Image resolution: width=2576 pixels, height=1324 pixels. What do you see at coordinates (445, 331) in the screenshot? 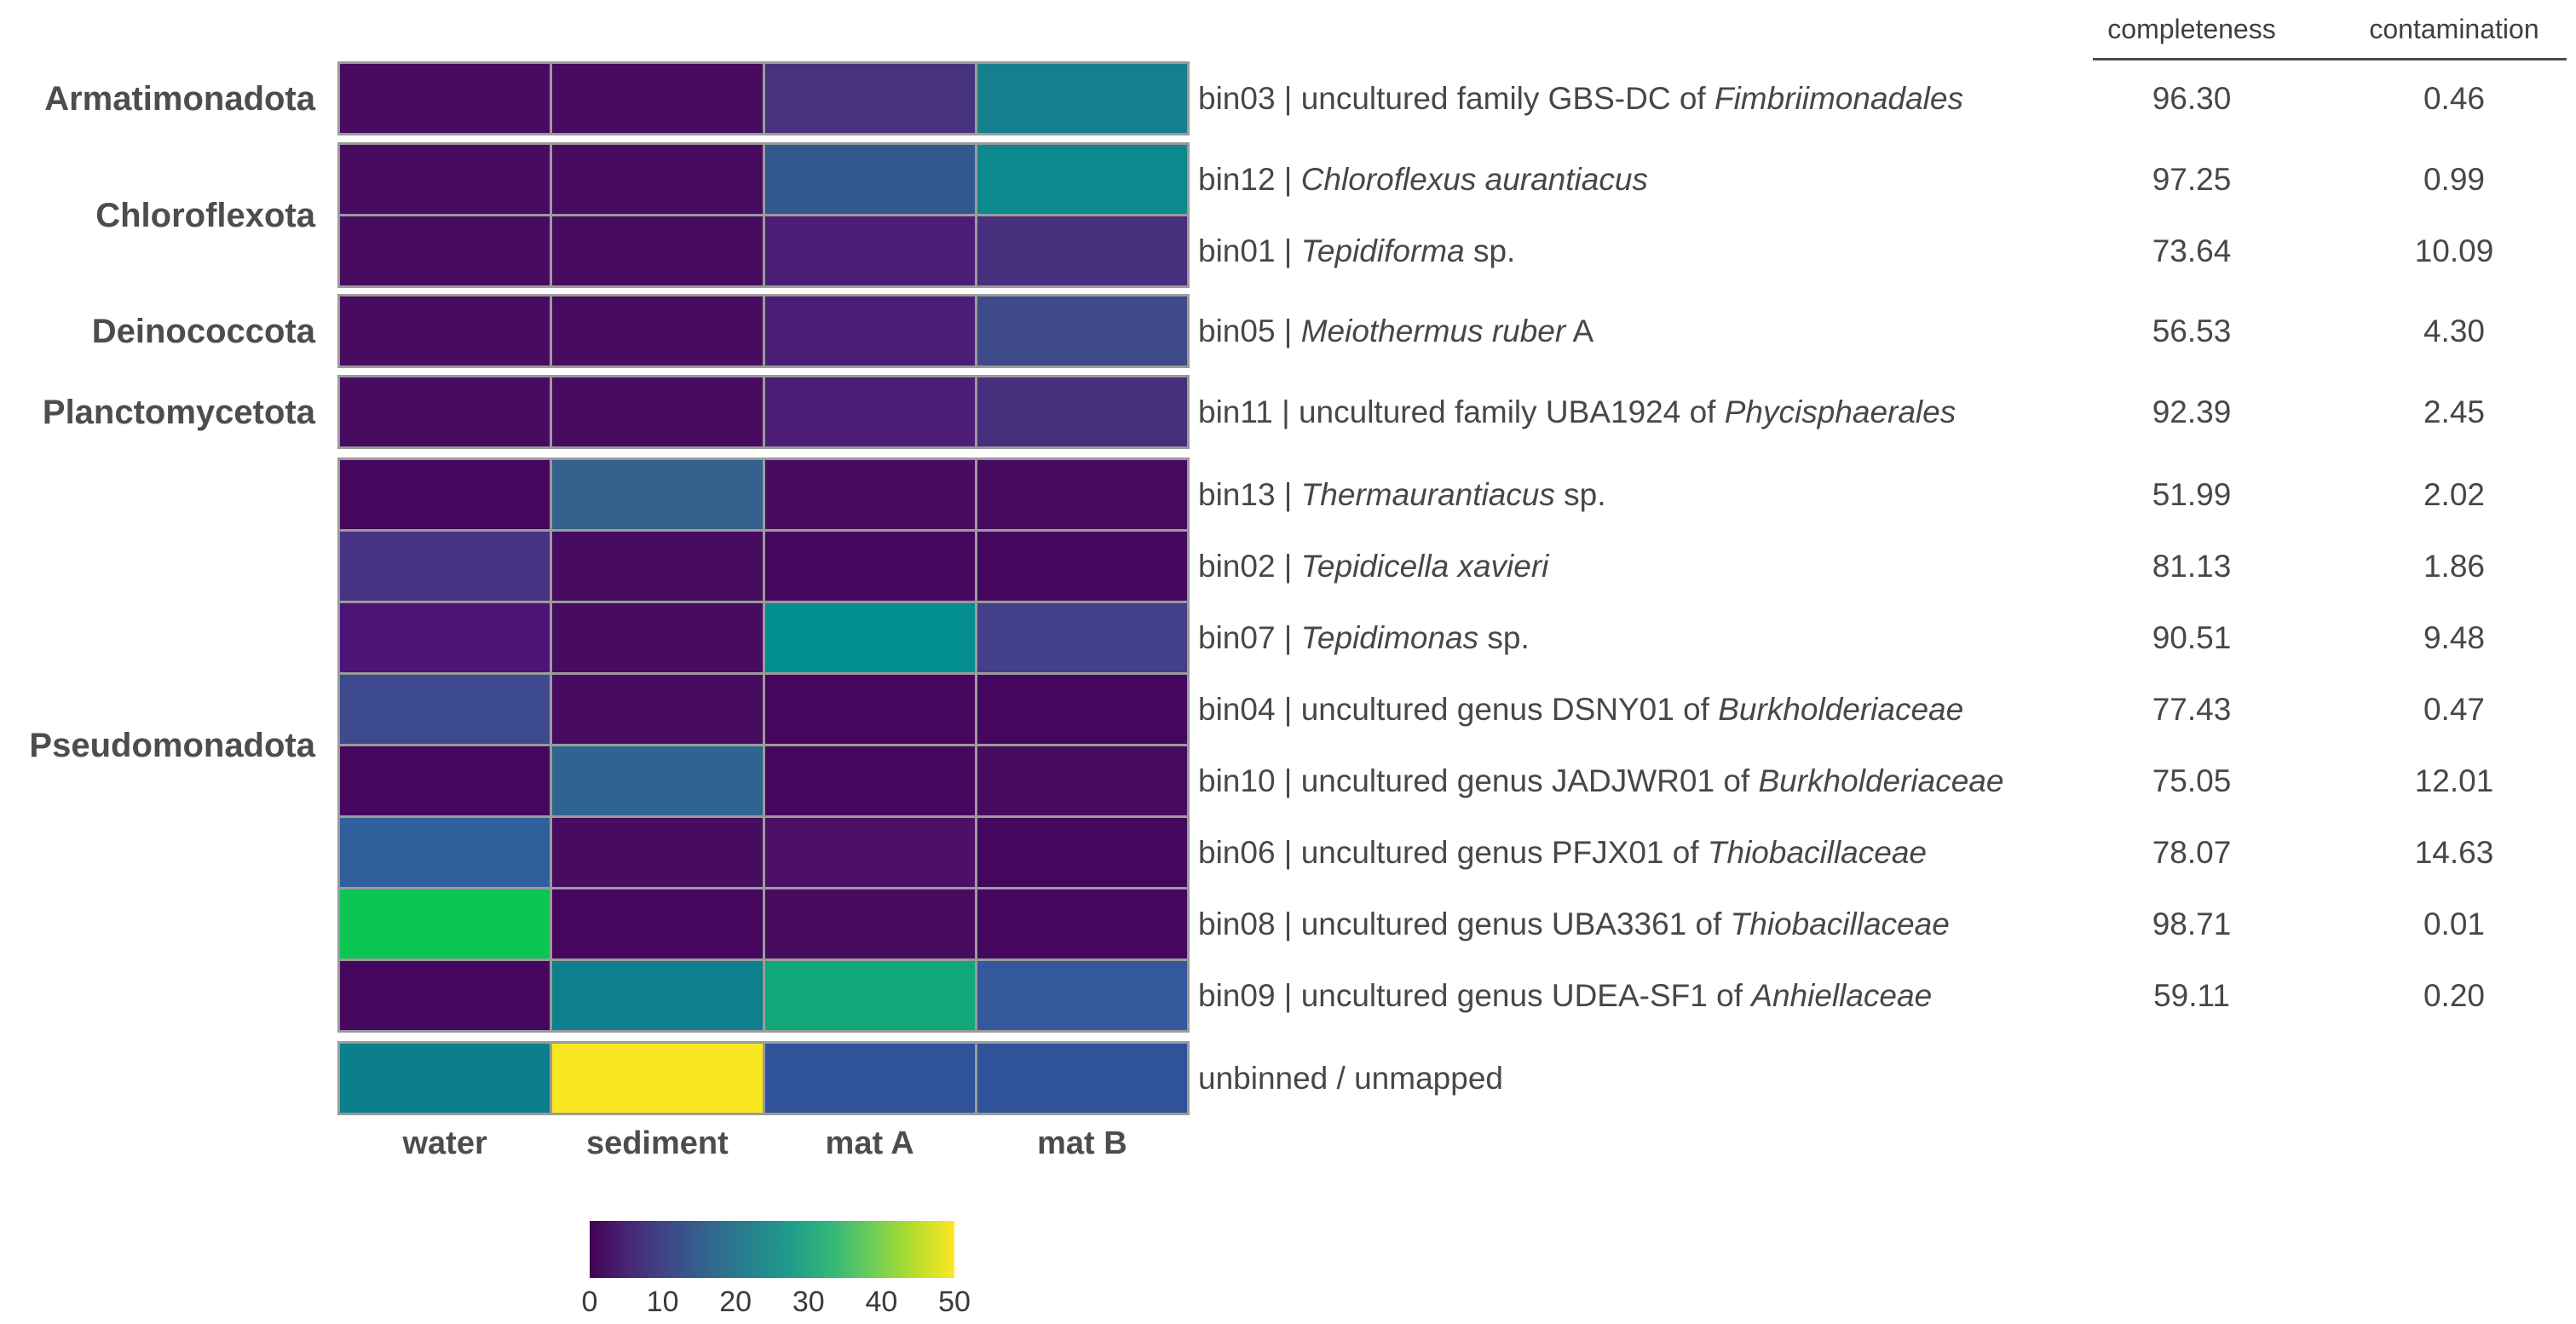
I see `cell-bin05-water` at bounding box center [445, 331].